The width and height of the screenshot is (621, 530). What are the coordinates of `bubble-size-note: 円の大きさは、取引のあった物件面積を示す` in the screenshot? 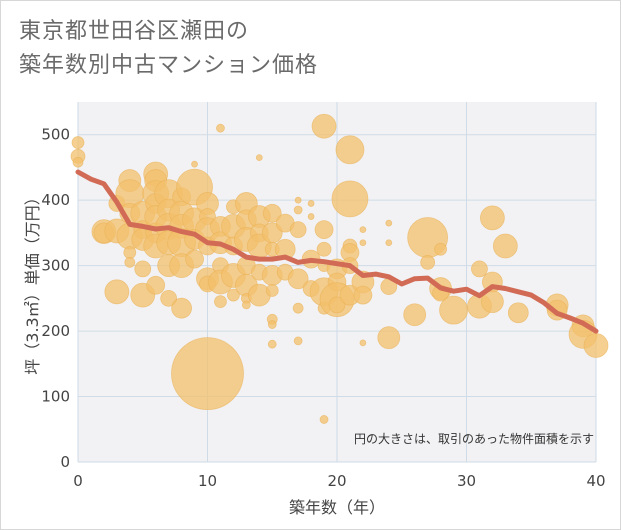 It's located at (474, 438).